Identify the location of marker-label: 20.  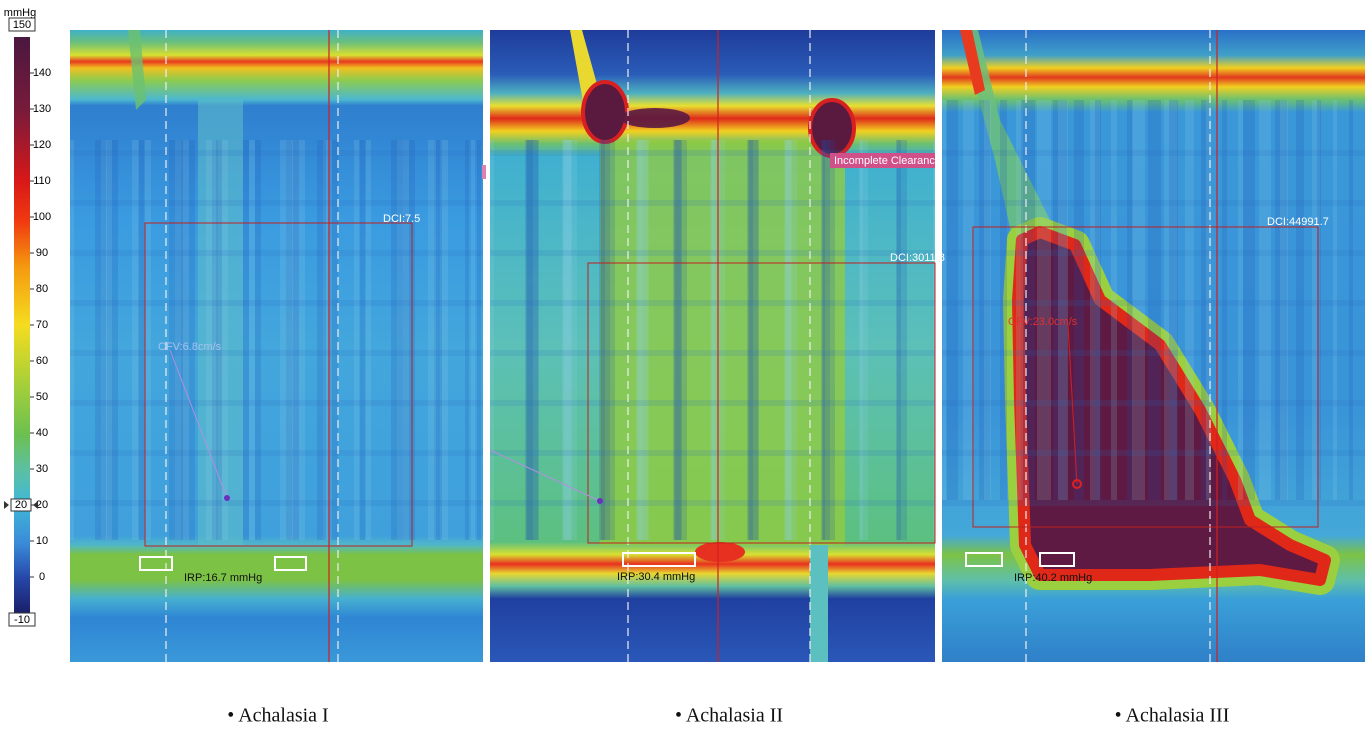
(21, 505).